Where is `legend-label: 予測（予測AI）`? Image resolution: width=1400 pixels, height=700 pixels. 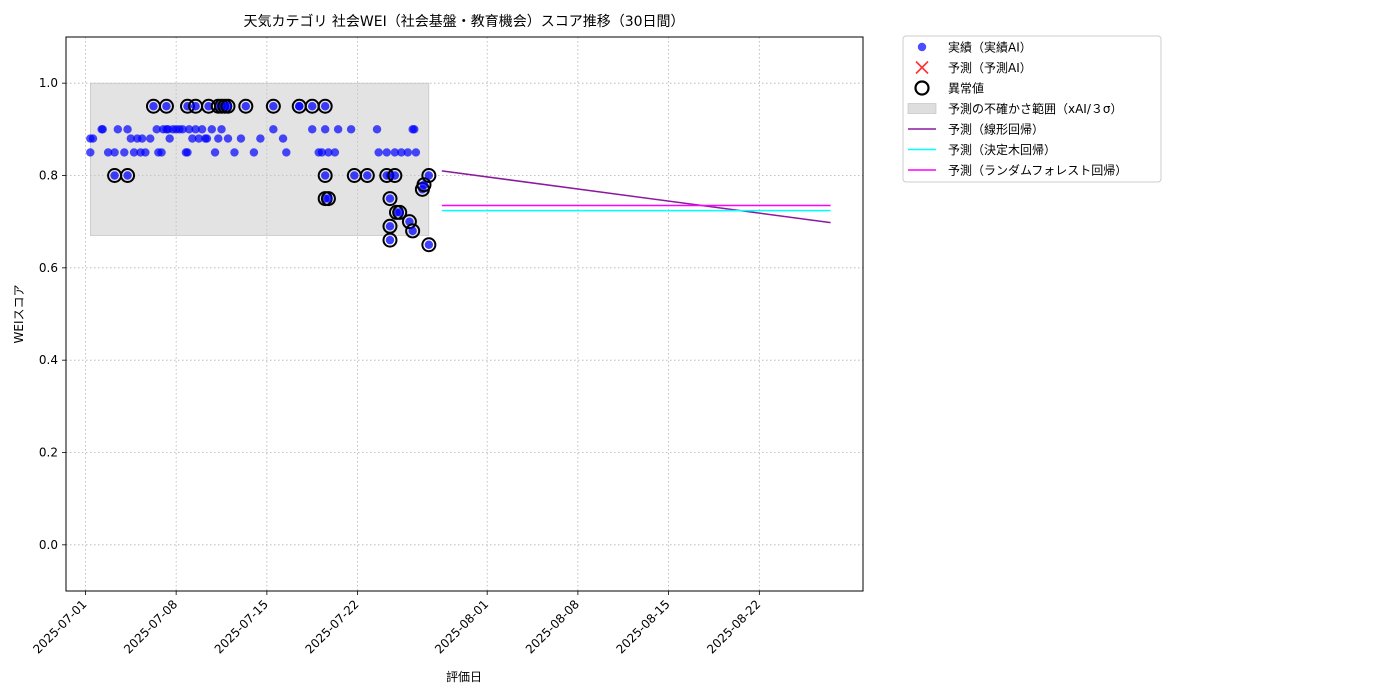 legend-label: 予測（予測AI） is located at coordinates (990, 68).